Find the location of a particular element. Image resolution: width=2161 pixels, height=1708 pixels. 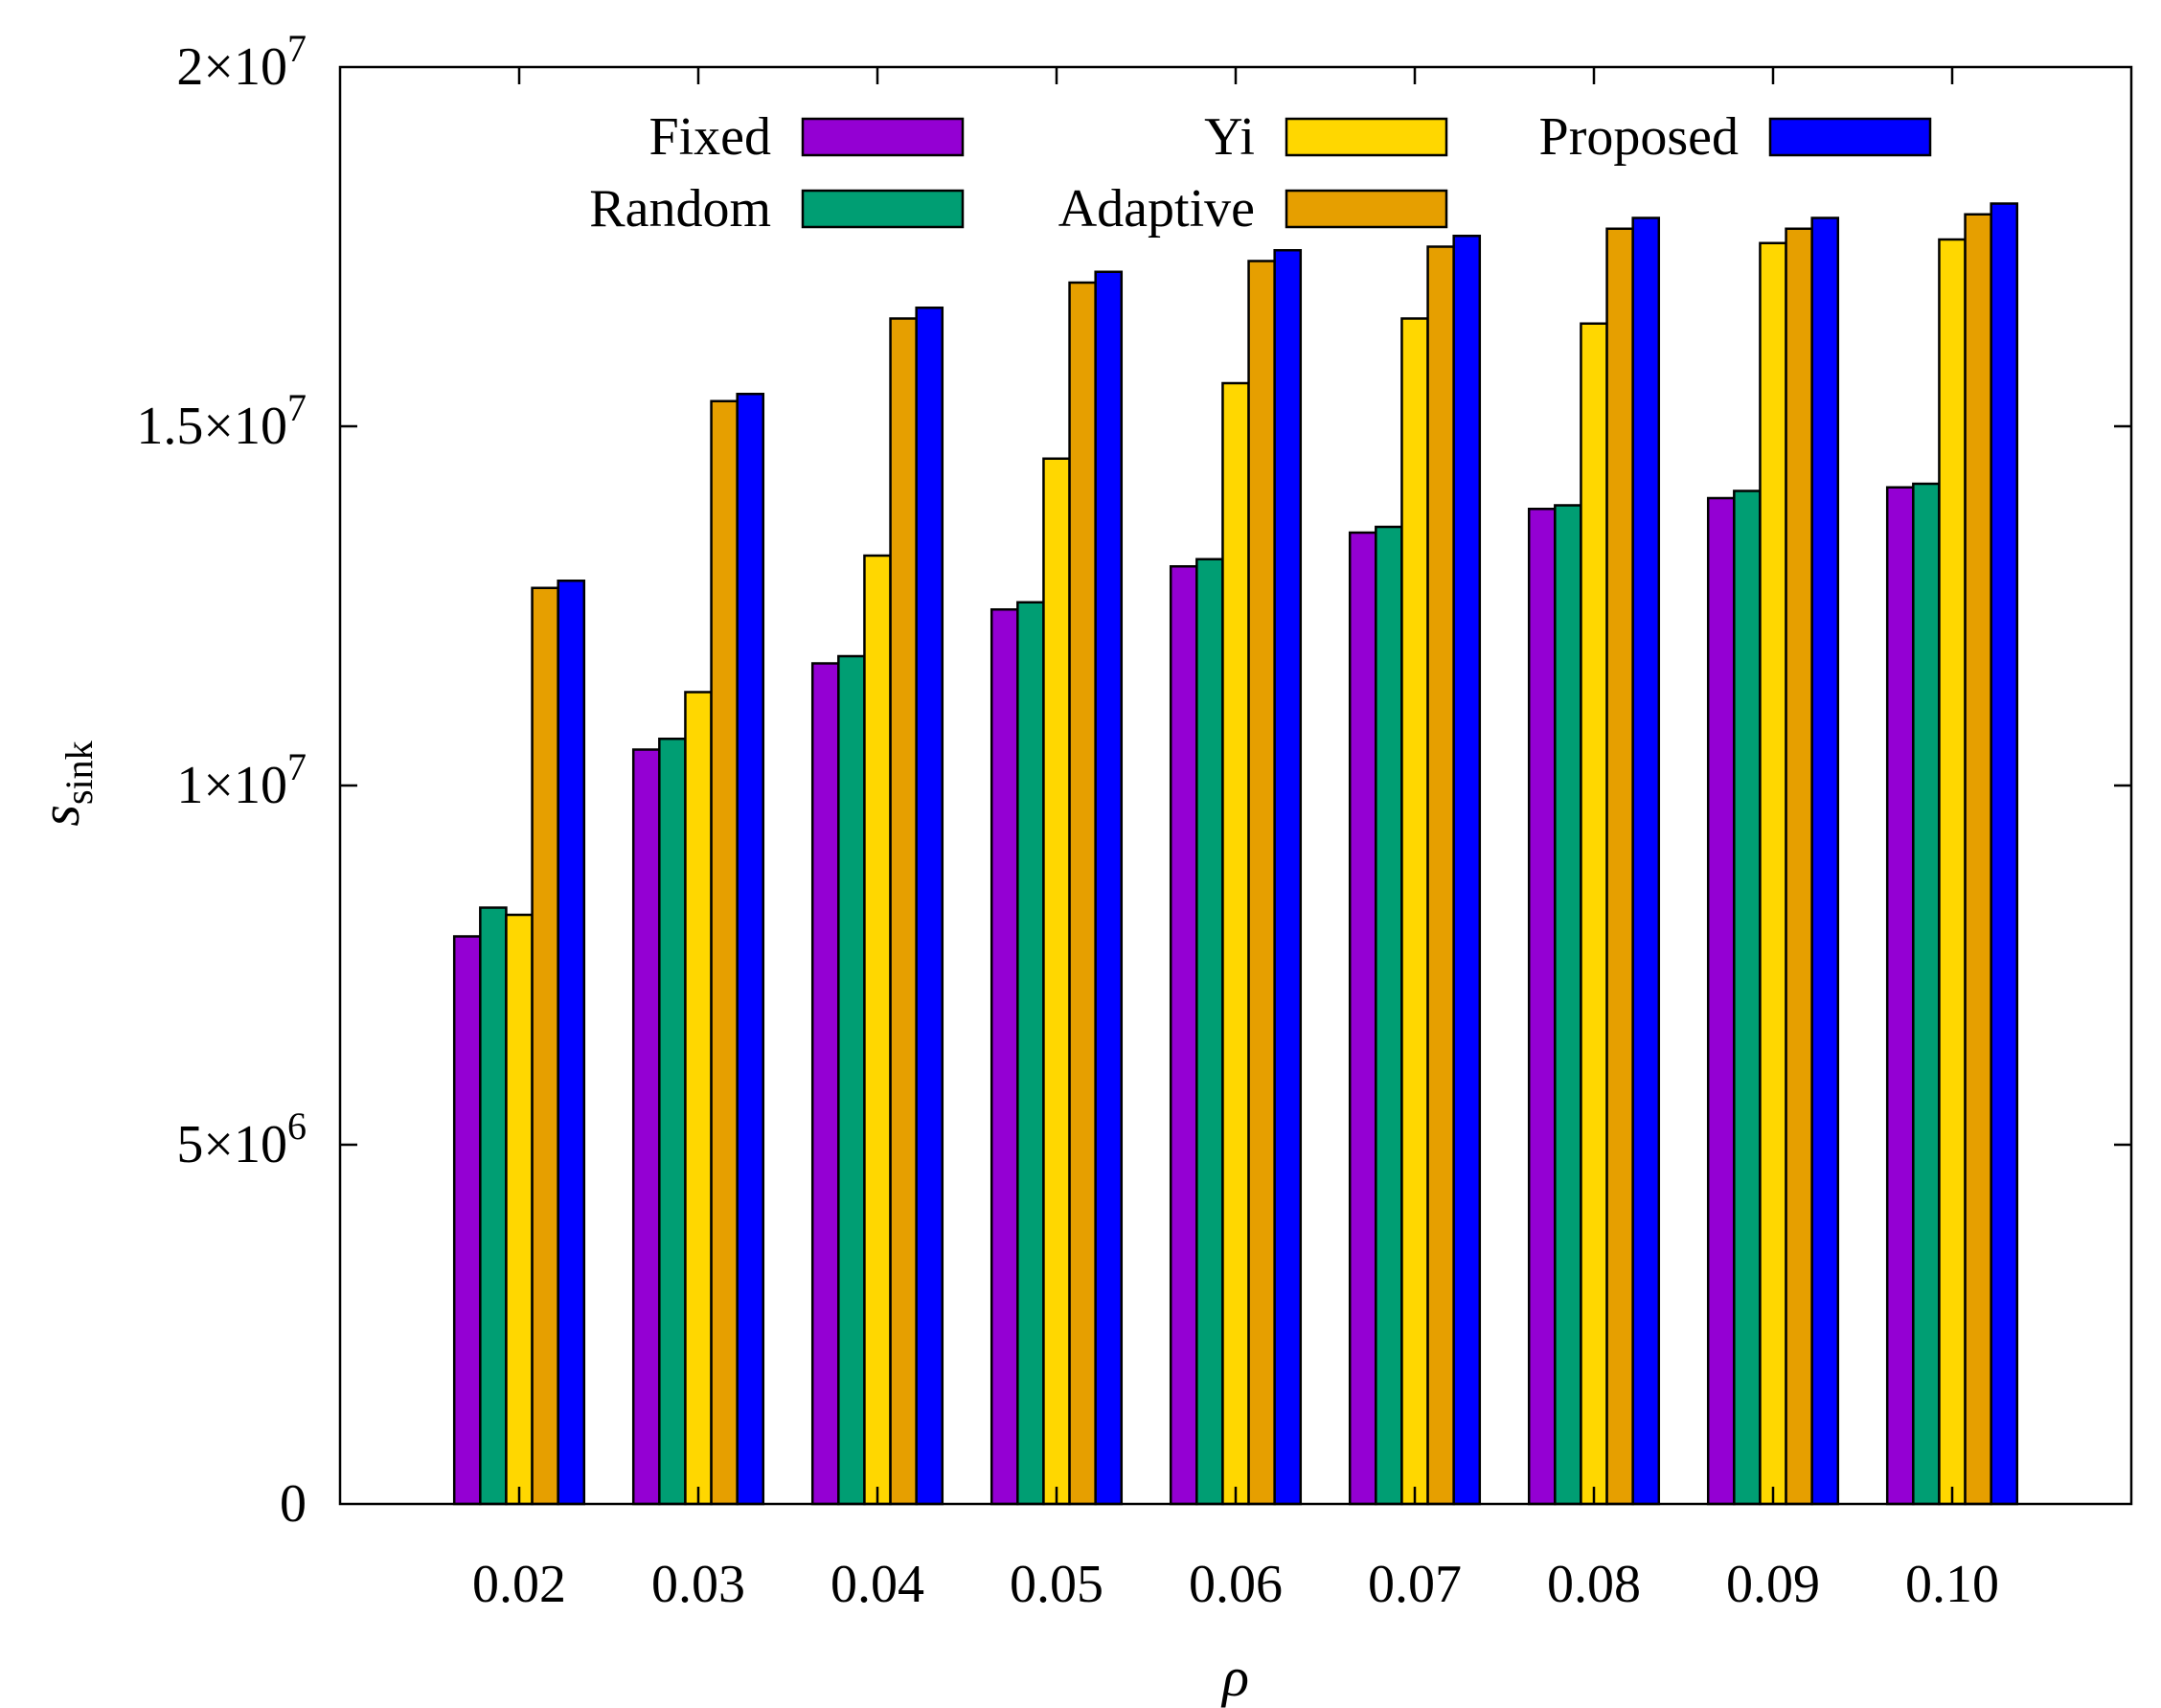

bar-fixed-0.06 is located at coordinates (1183, 1035).